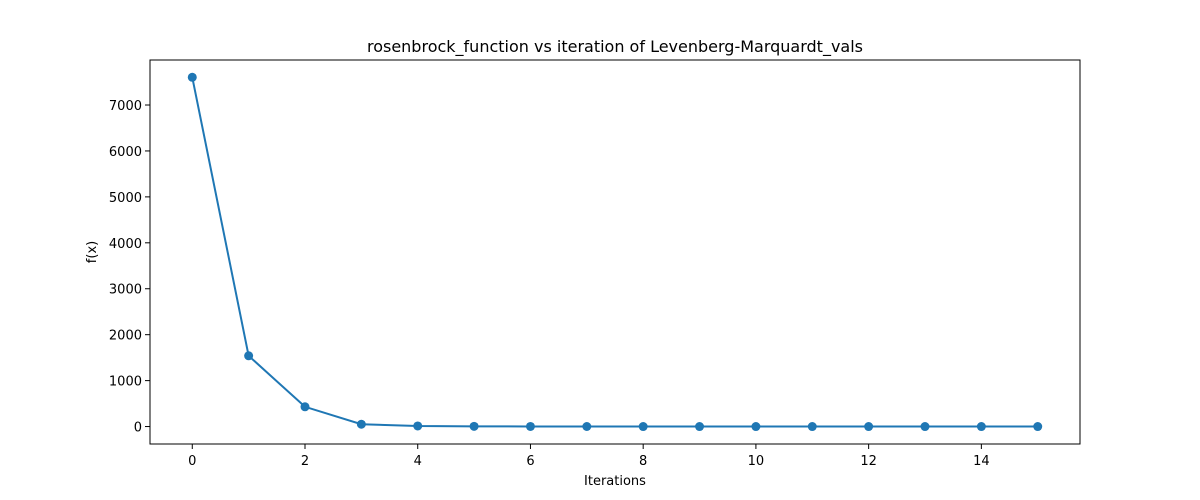 Image resolution: width=1200 pixels, height=500 pixels. I want to click on y-tick-label: 2000, so click(125, 336).